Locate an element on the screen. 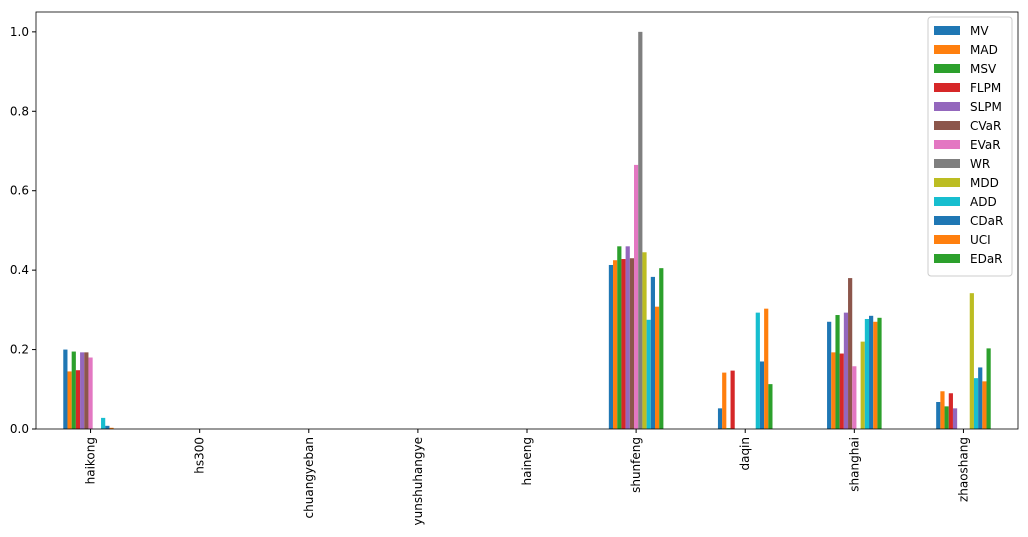 The image size is (1028, 537). legend-label: FLPM is located at coordinates (985, 88).